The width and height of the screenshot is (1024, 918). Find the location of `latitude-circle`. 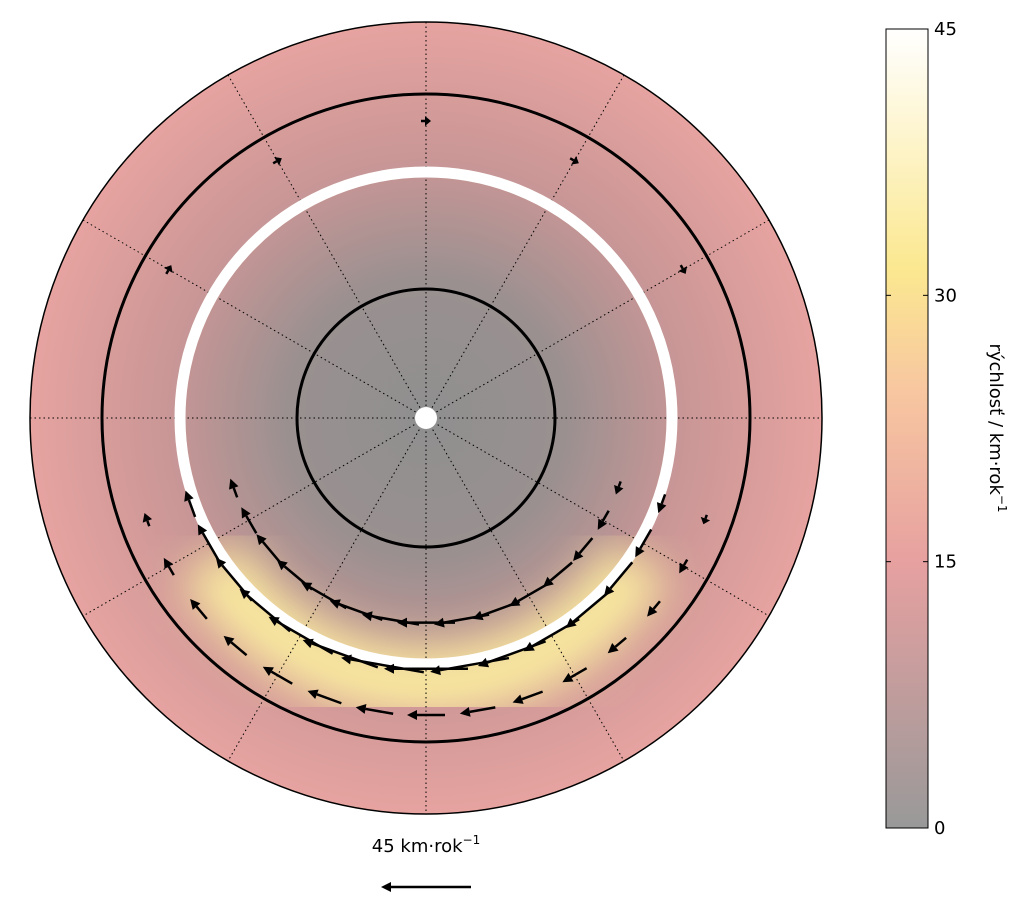

latitude-circle is located at coordinates (426, 418).